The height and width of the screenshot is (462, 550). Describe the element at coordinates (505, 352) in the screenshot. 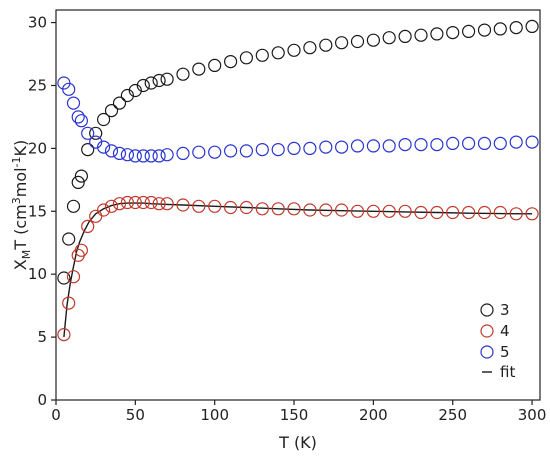

I see `legend-label-5: 5` at that location.